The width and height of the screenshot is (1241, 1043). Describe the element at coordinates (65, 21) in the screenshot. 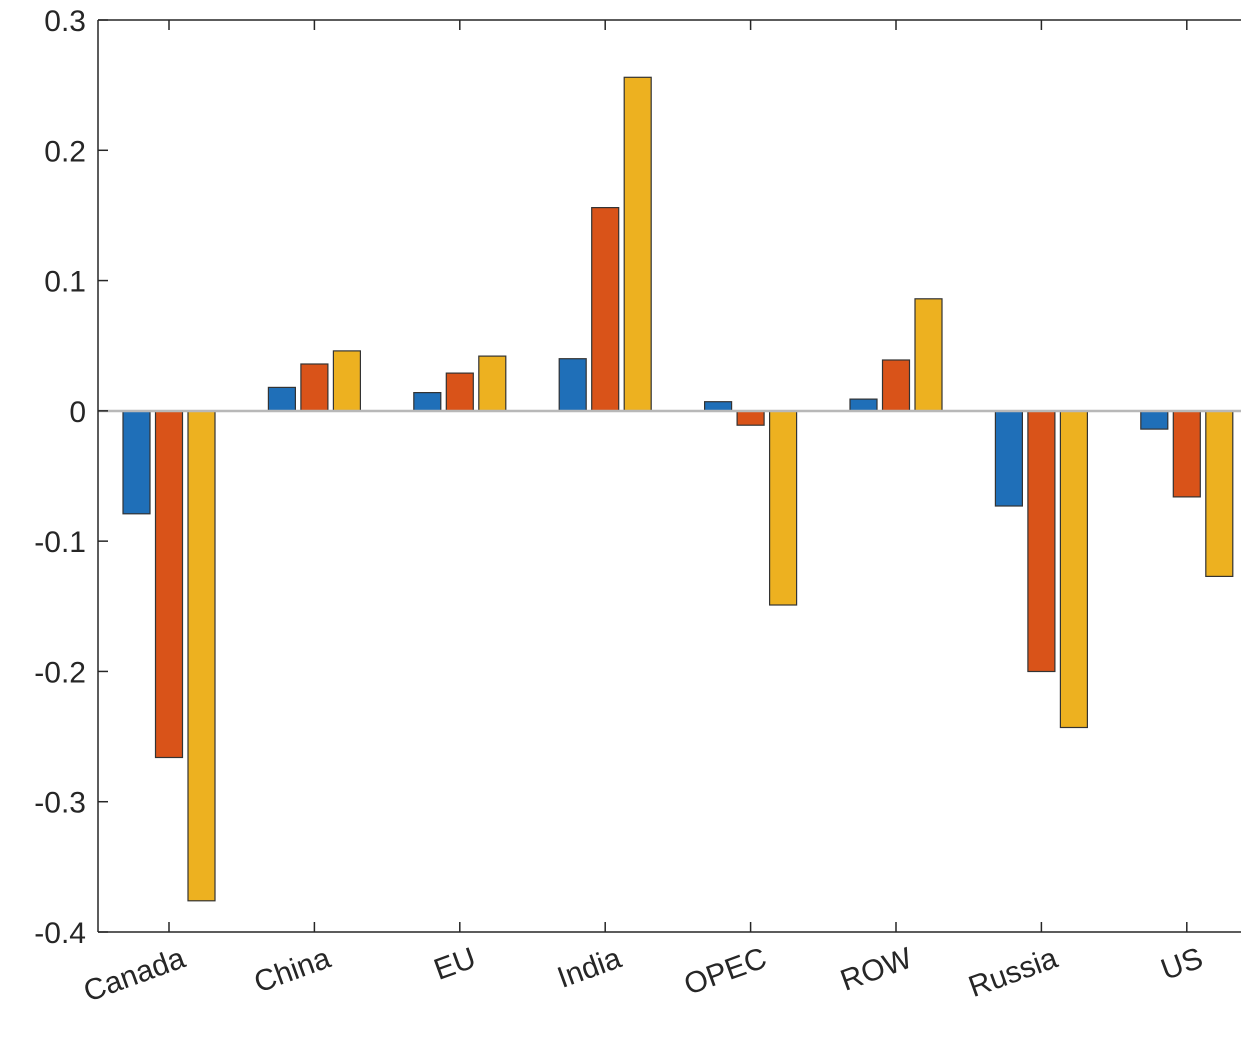

I see `y-tick-label: 0.3` at that location.